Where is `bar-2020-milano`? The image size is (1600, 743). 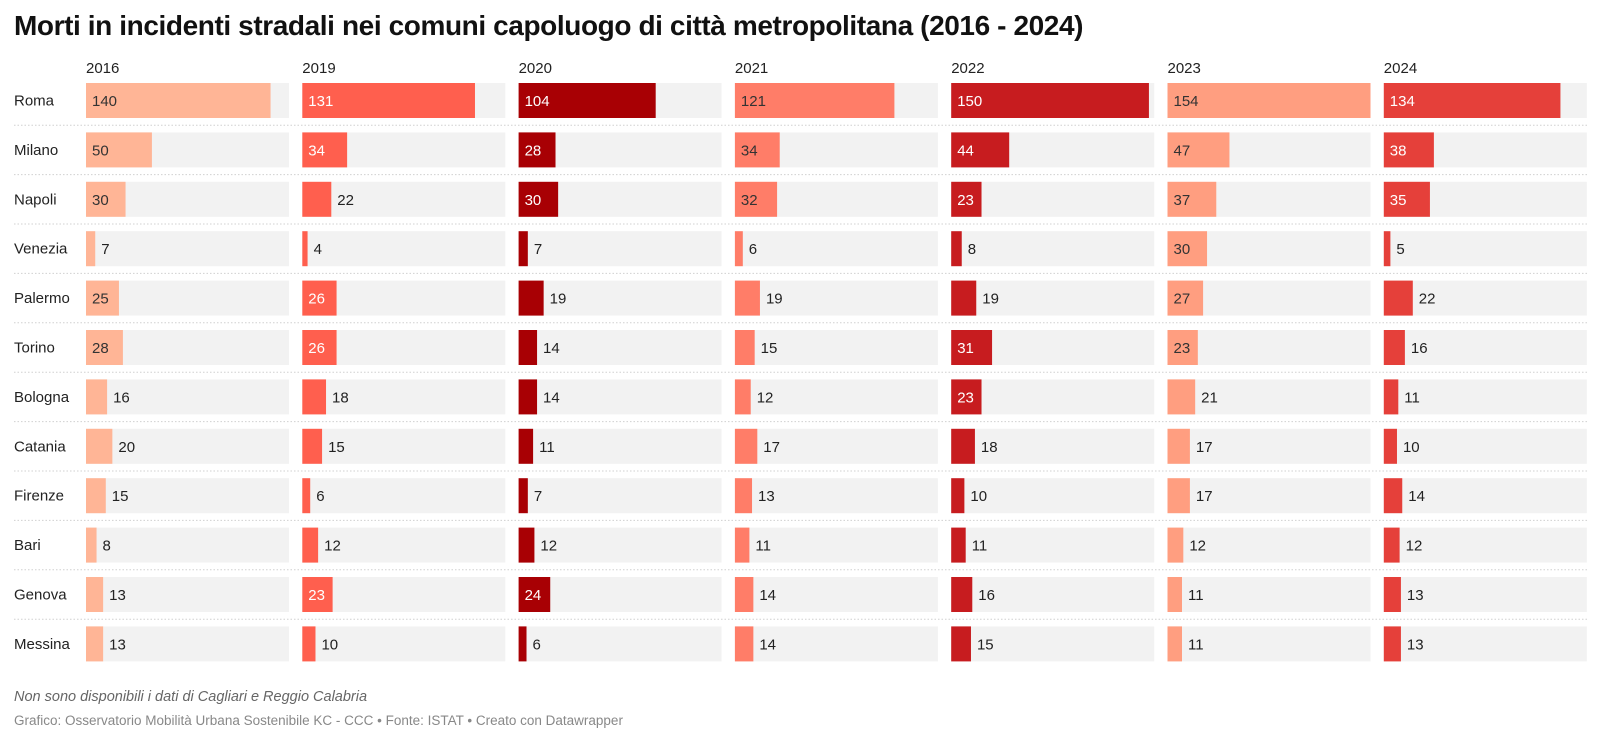
bar-2020-milano is located at coordinates (537, 150).